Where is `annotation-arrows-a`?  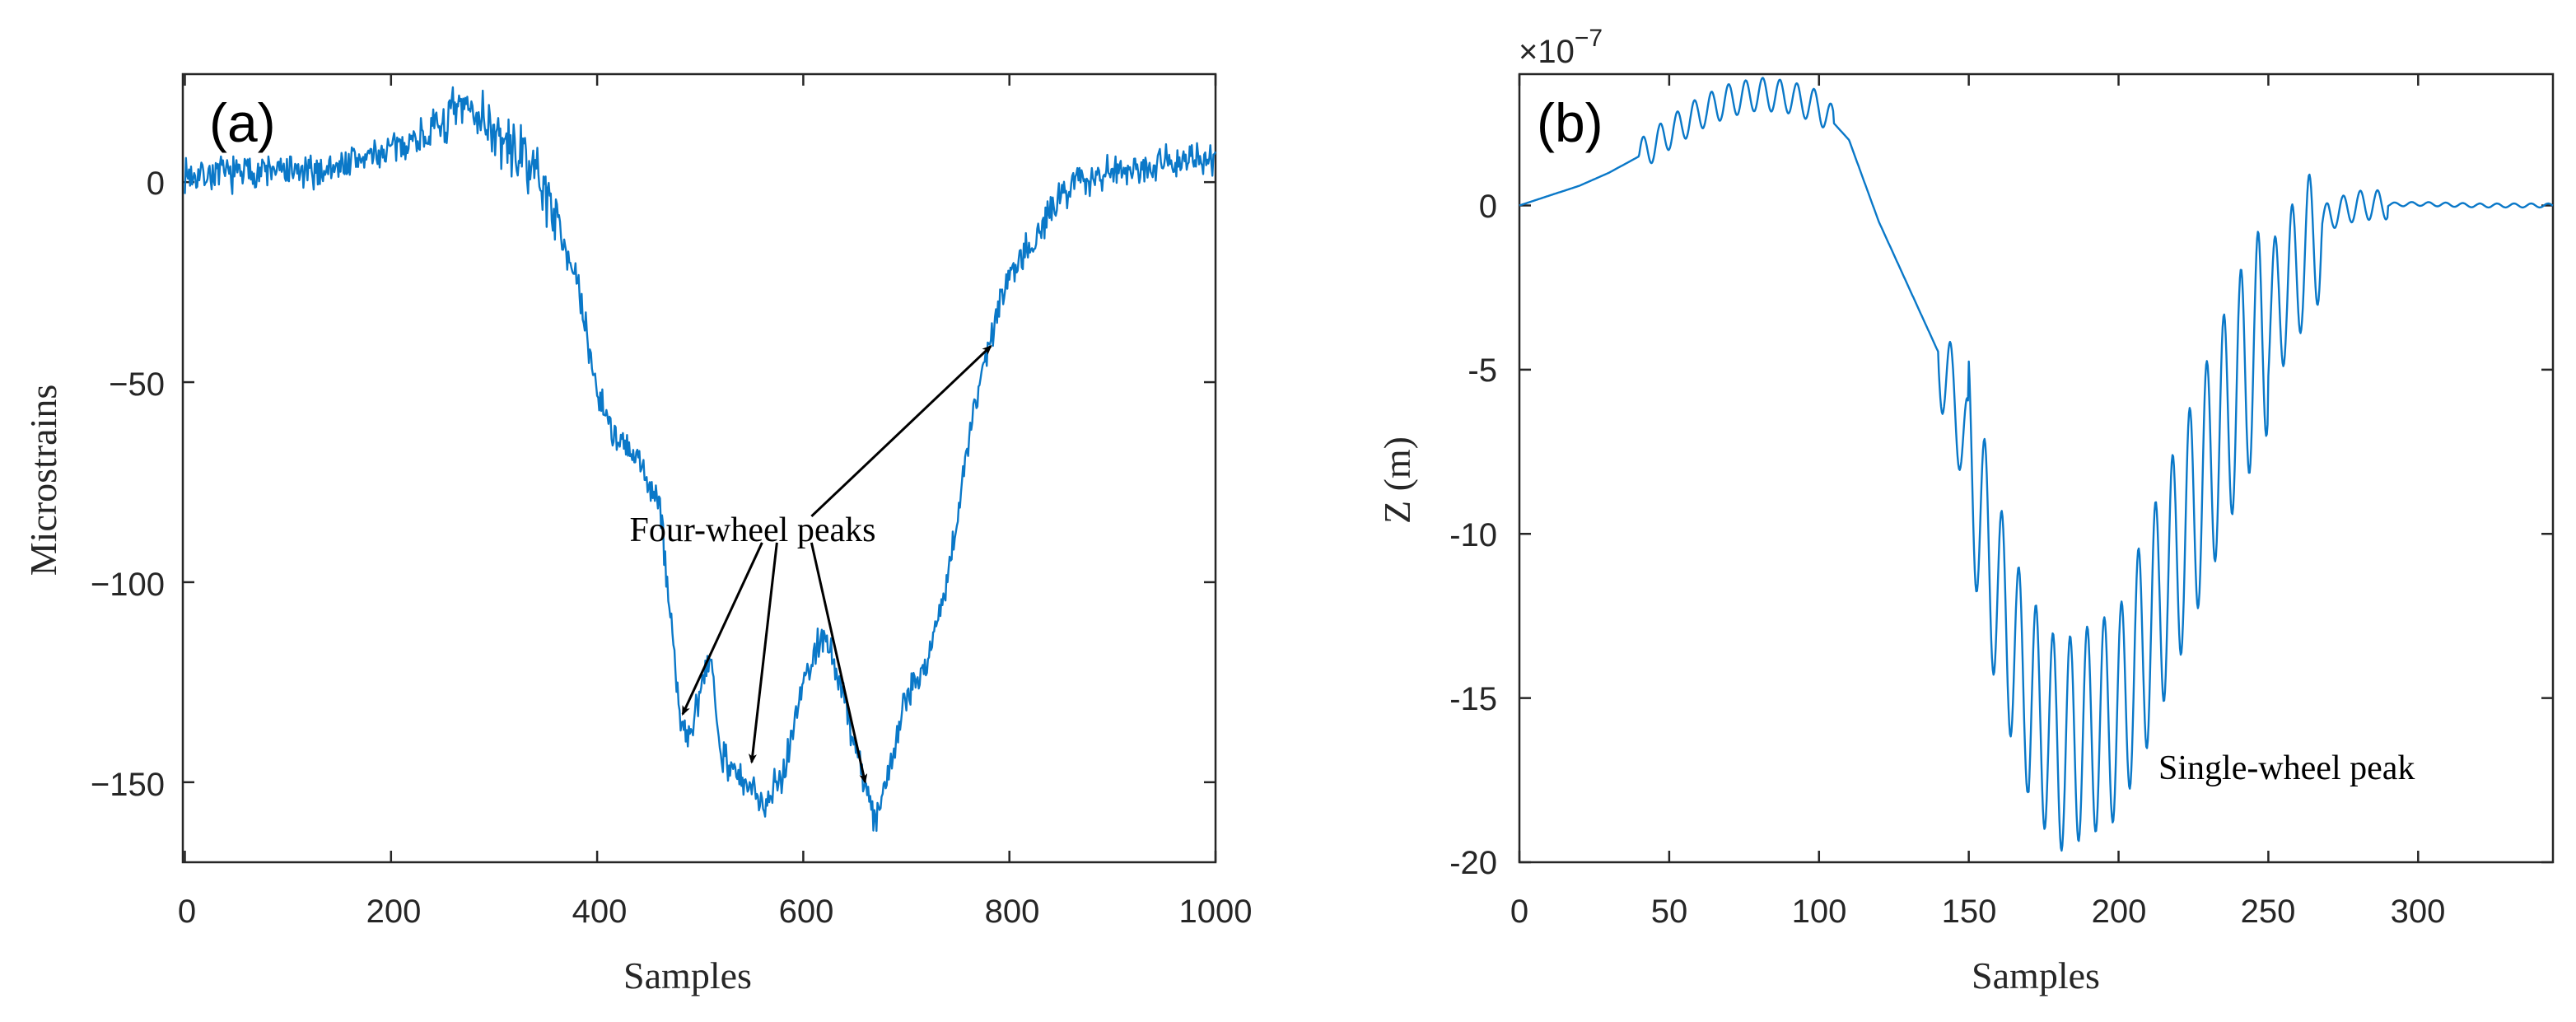 annotation-arrows-a is located at coordinates (836, 564).